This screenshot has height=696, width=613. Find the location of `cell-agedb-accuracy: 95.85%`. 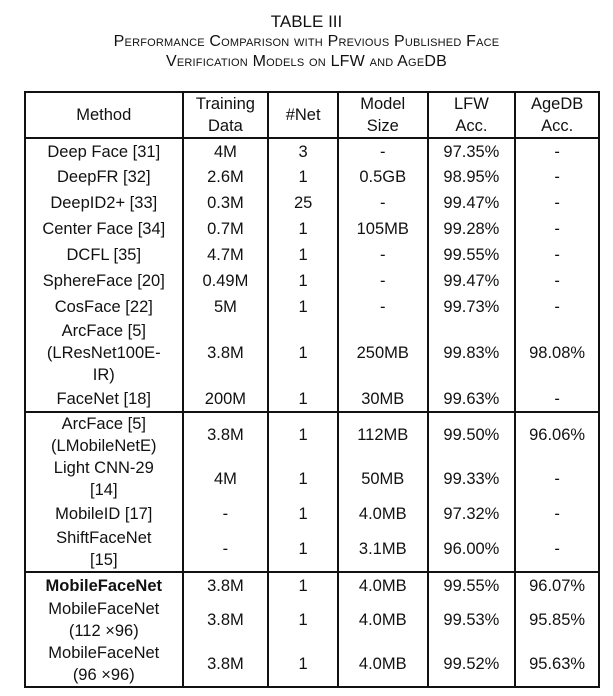

cell-agedb-accuracy: 95.85% is located at coordinates (557, 620).